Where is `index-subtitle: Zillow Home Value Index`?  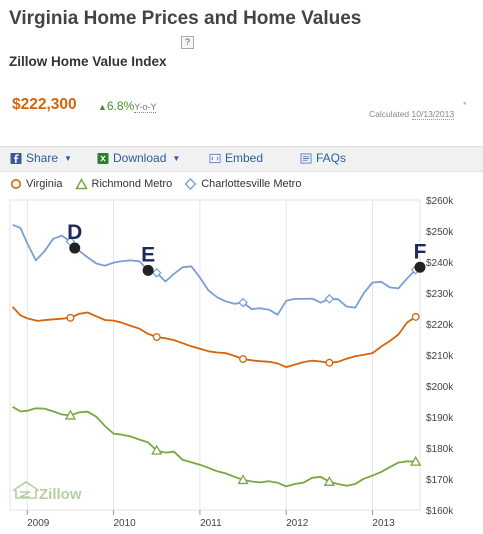
index-subtitle: Zillow Home Value Index is located at coordinates (88, 61).